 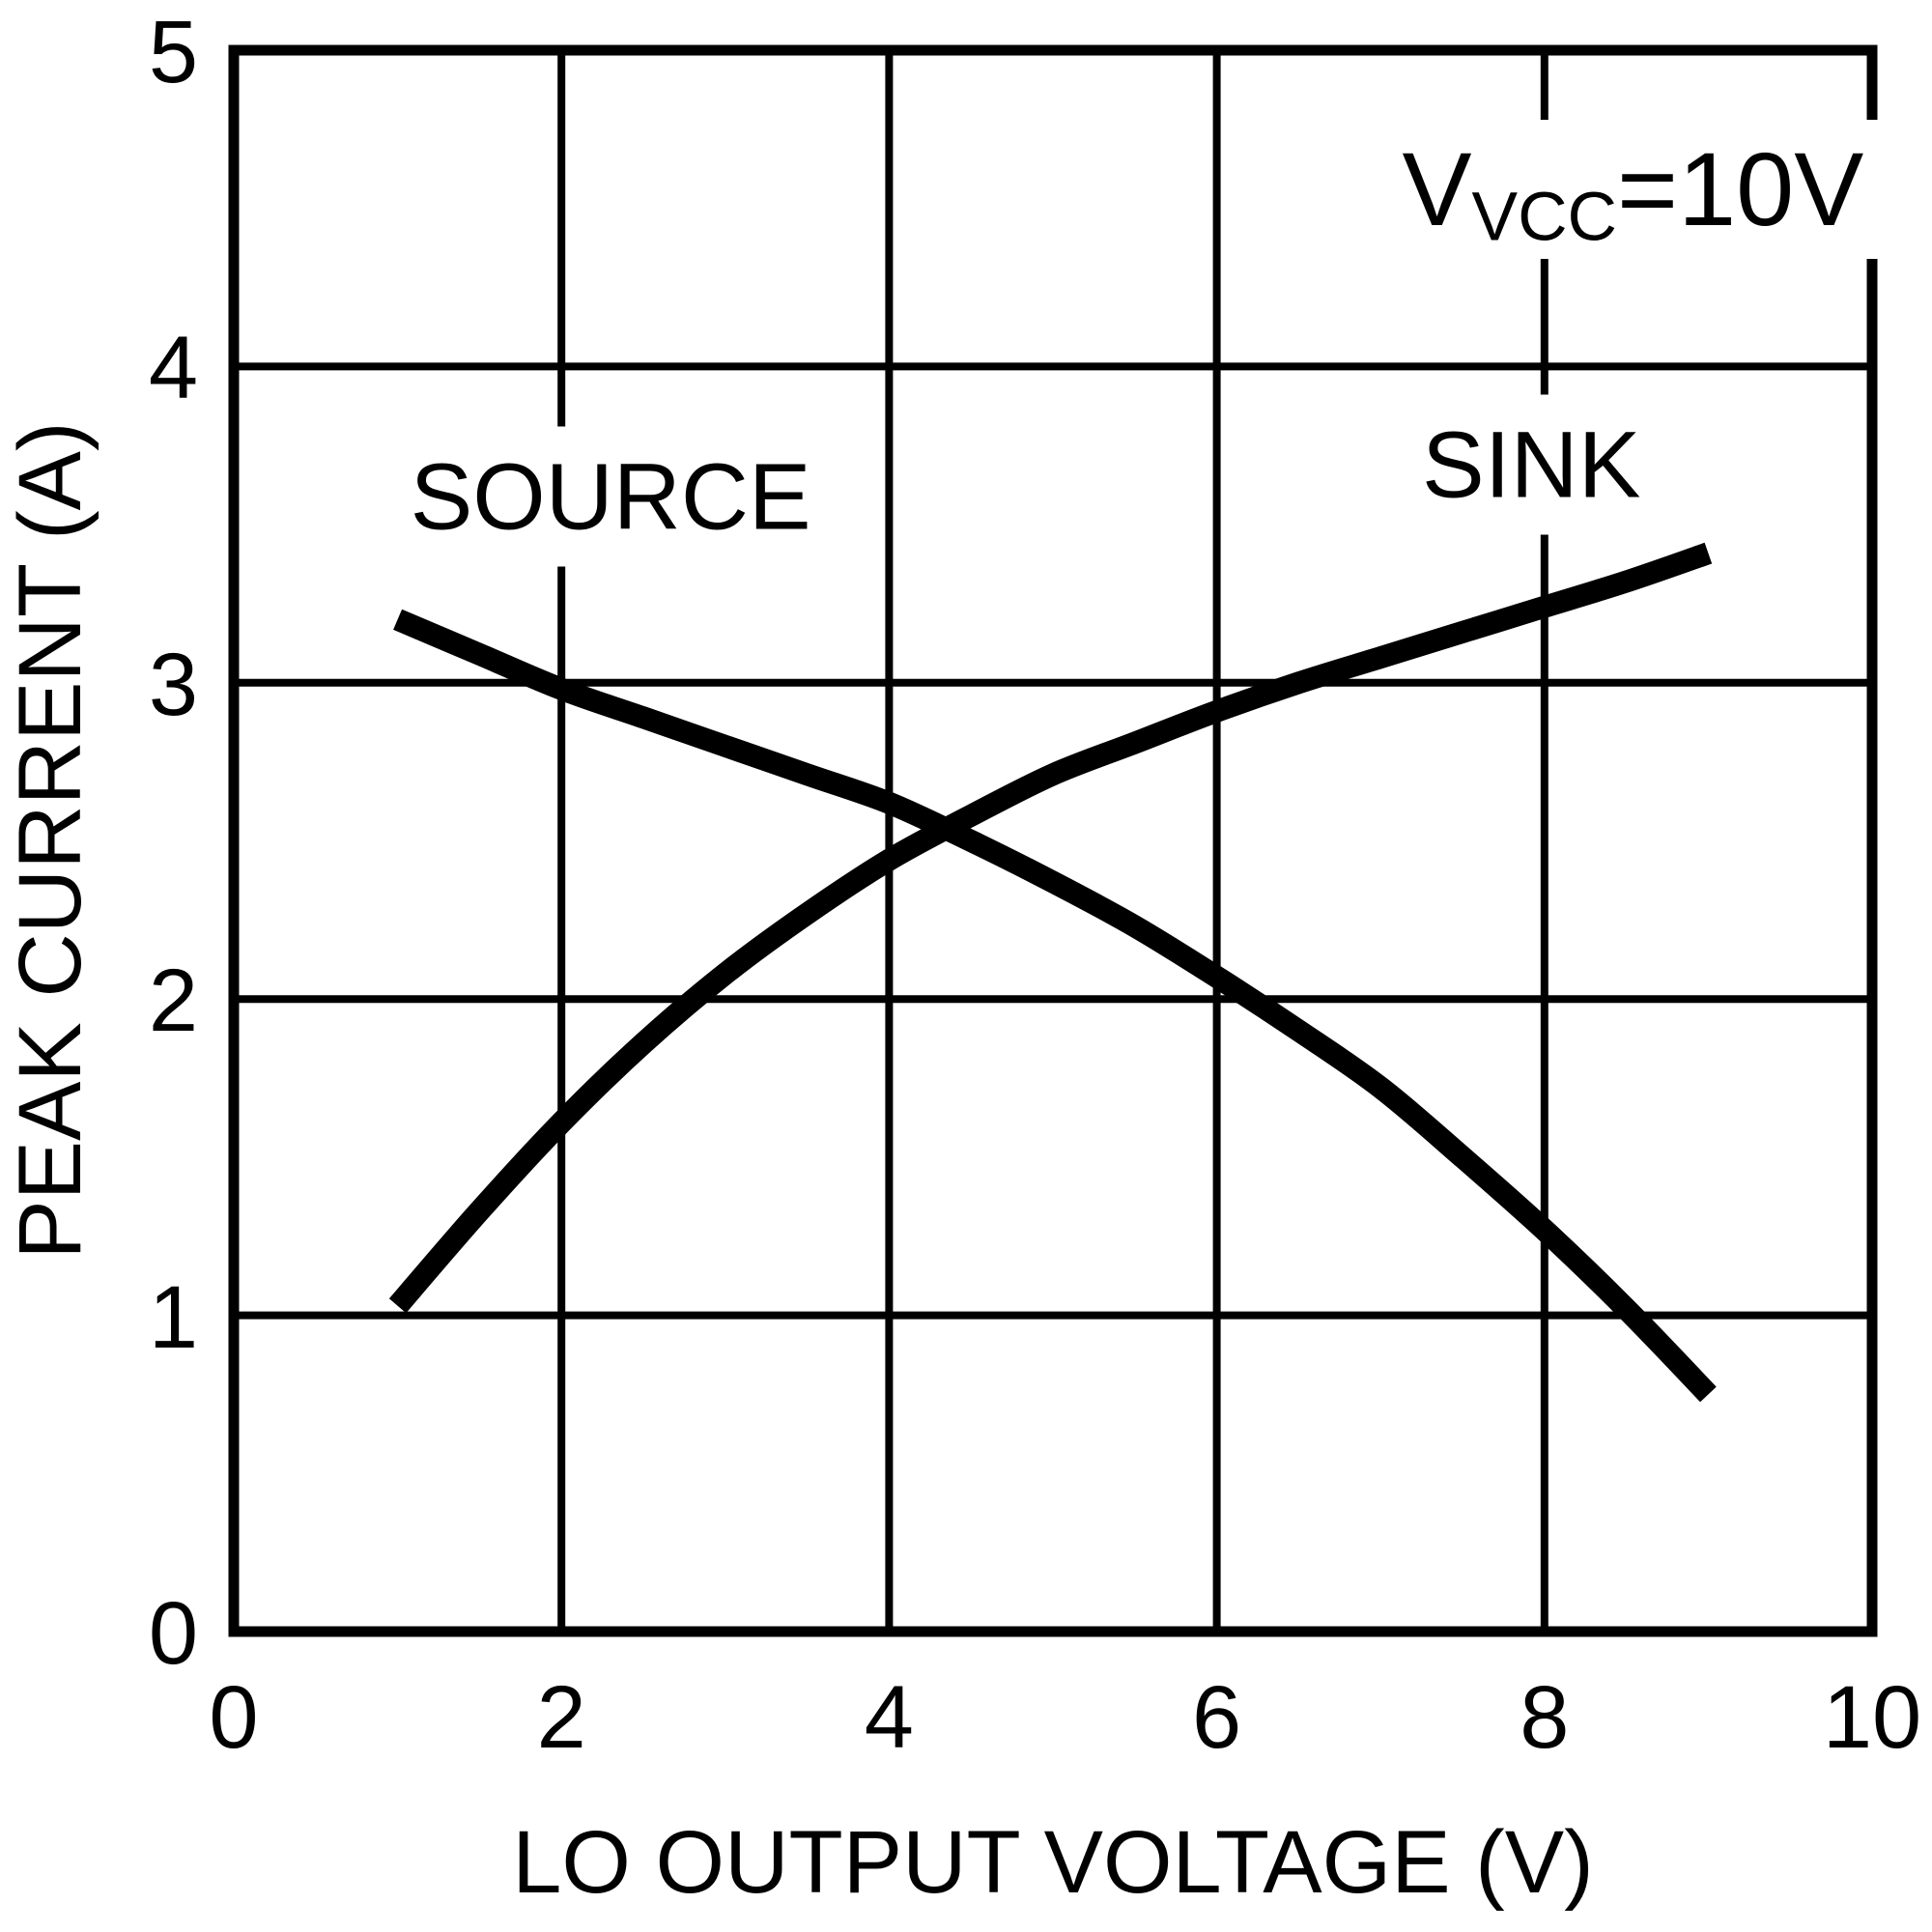 I want to click on y-tick-label-2: 2, so click(x=173, y=1002).